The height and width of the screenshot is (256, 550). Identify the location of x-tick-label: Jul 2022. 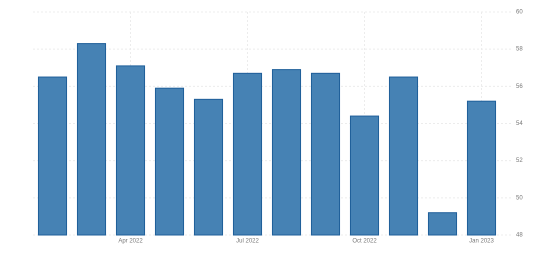
(247, 242).